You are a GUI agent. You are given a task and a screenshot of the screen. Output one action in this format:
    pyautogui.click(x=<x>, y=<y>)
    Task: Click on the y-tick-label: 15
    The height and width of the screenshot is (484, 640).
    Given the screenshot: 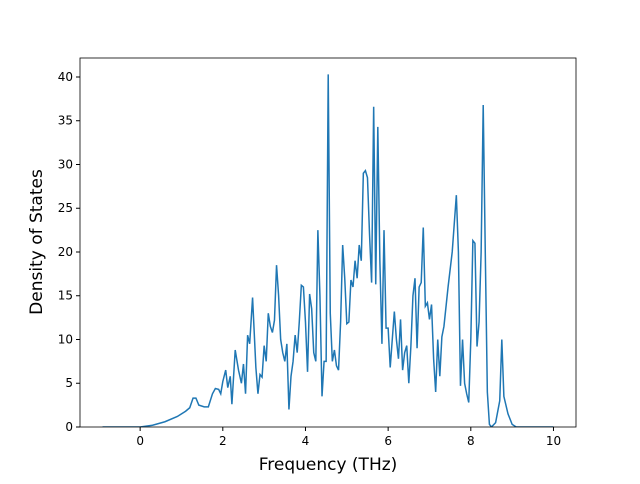 What is the action you would take?
    pyautogui.click(x=65, y=296)
    